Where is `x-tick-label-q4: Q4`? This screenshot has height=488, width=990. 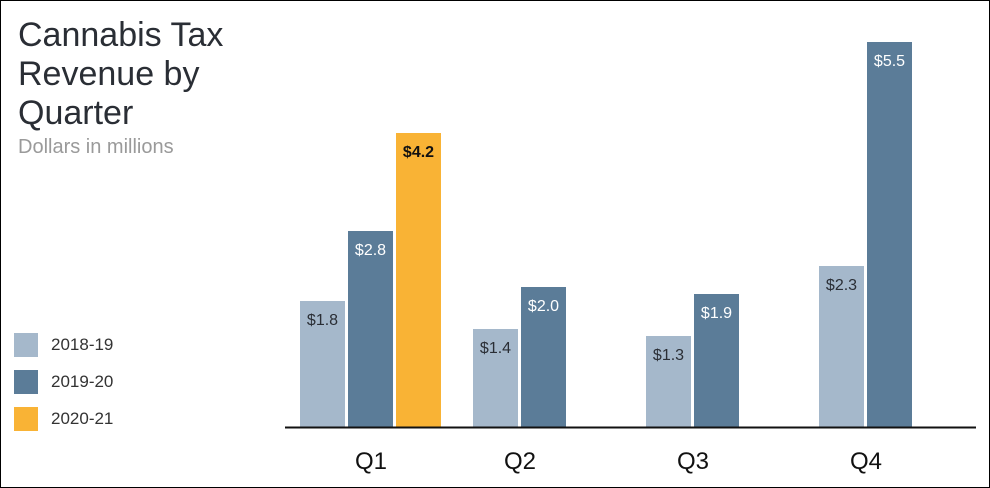
x-tick-label-q4: Q4 is located at coordinates (866, 461).